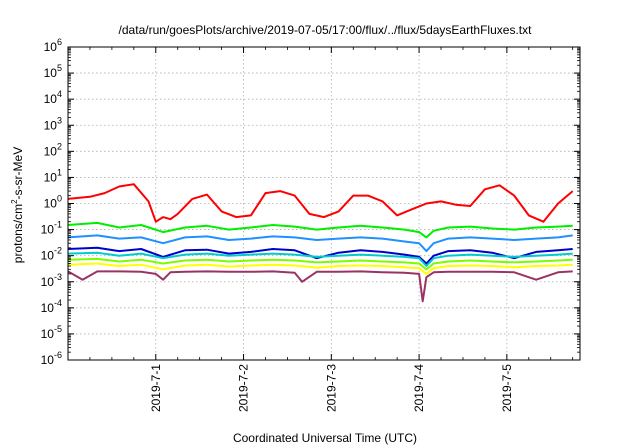  I want to click on y-tick-label: 10², so click(53, 149).